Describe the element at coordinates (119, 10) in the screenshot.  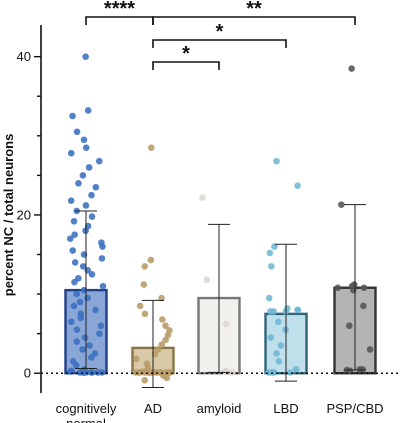
I see `significance-label: ****` at that location.